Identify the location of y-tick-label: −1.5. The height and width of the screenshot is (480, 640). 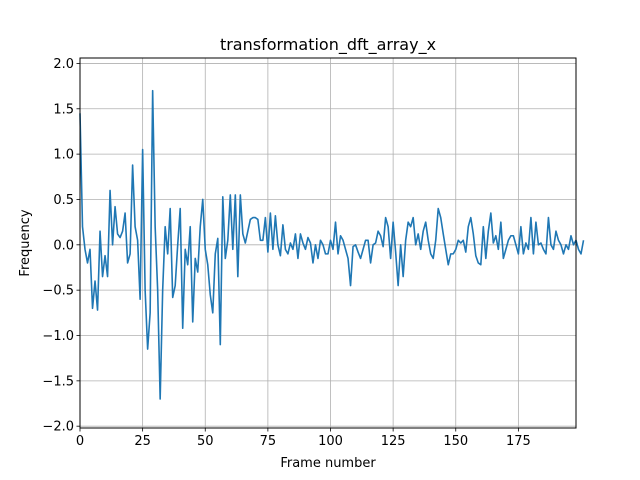
(58, 381).